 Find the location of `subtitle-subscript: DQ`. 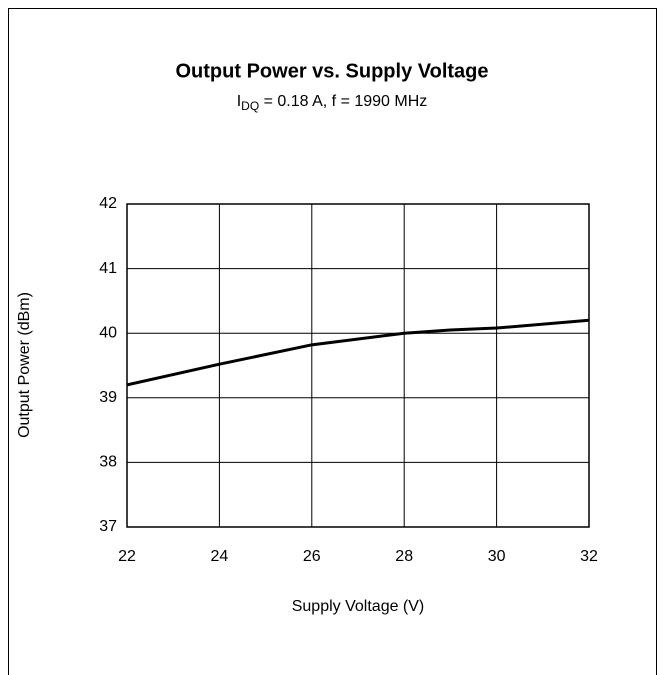

subtitle-subscript: DQ is located at coordinates (250, 106).